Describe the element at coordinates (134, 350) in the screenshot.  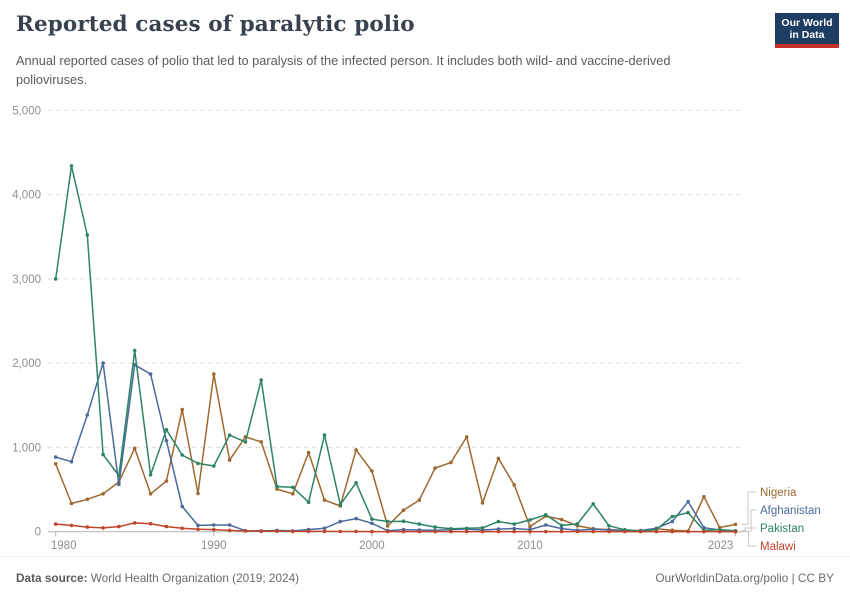
I see `point-pakistan-1985` at that location.